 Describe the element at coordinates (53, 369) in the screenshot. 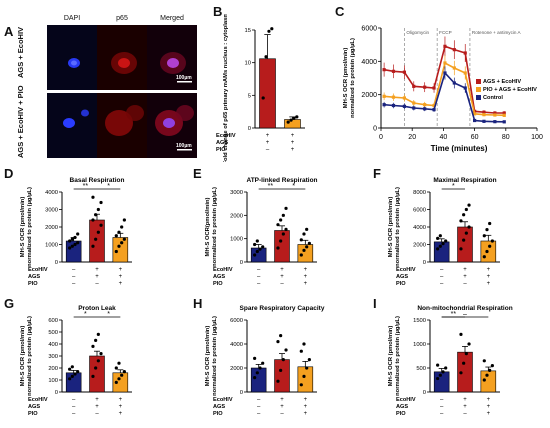

I see `chart-g-y-tick-label: 200` at that location.